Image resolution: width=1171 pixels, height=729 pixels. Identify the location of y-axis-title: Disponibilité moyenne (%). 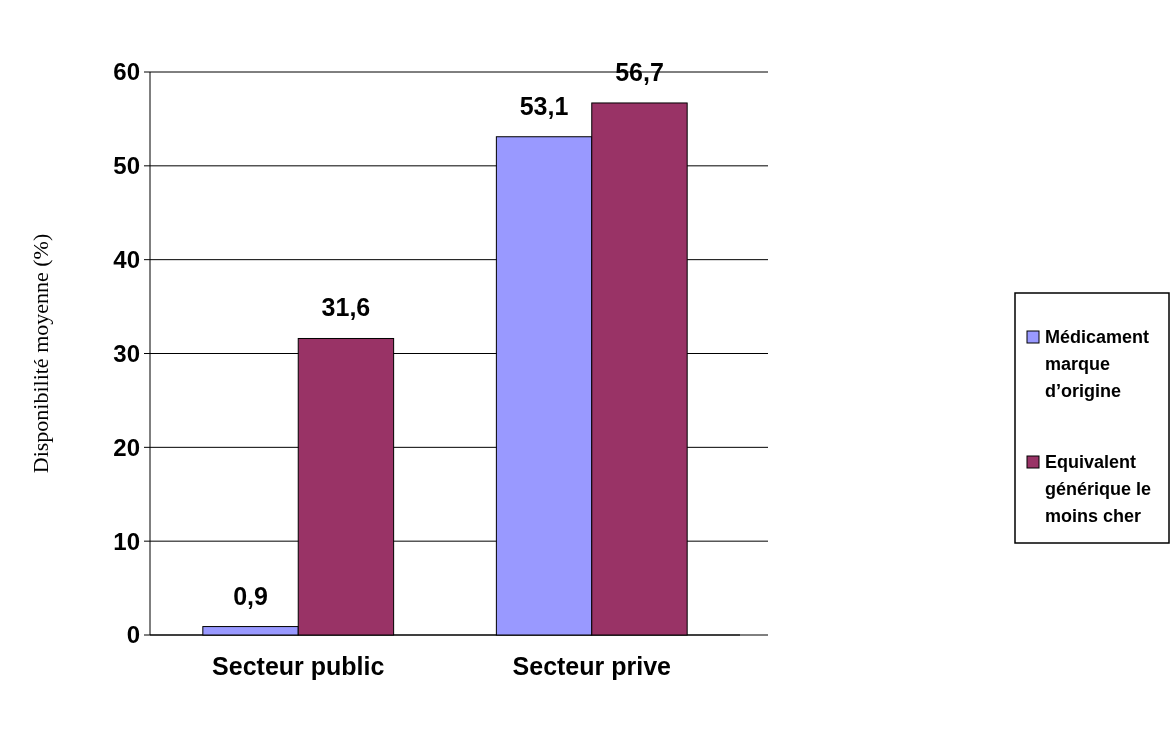
(40, 353).